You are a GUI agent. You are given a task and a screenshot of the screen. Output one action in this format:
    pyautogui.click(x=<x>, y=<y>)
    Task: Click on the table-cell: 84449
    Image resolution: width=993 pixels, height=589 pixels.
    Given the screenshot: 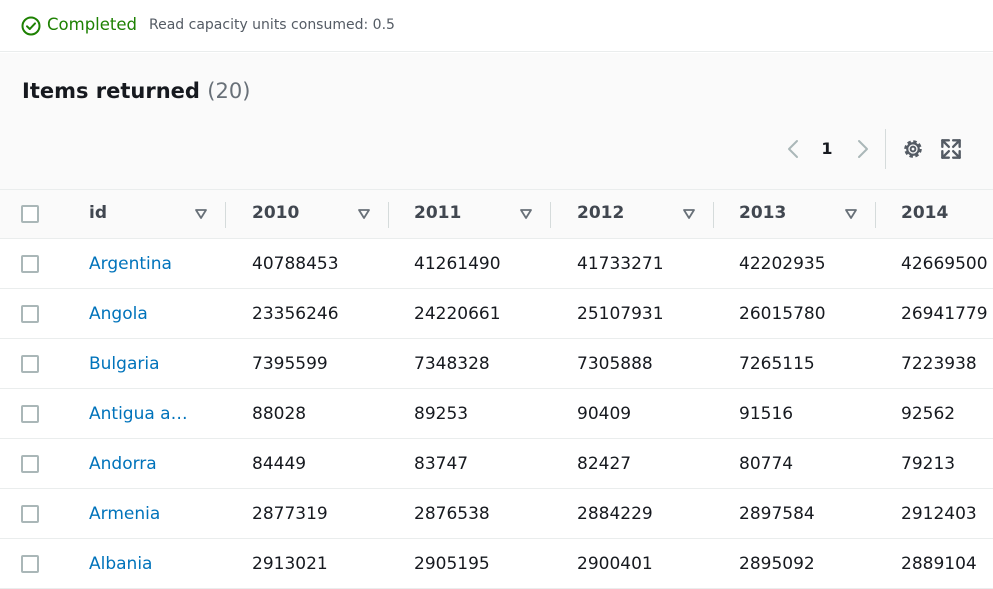 What is the action you would take?
    pyautogui.click(x=279, y=464)
    